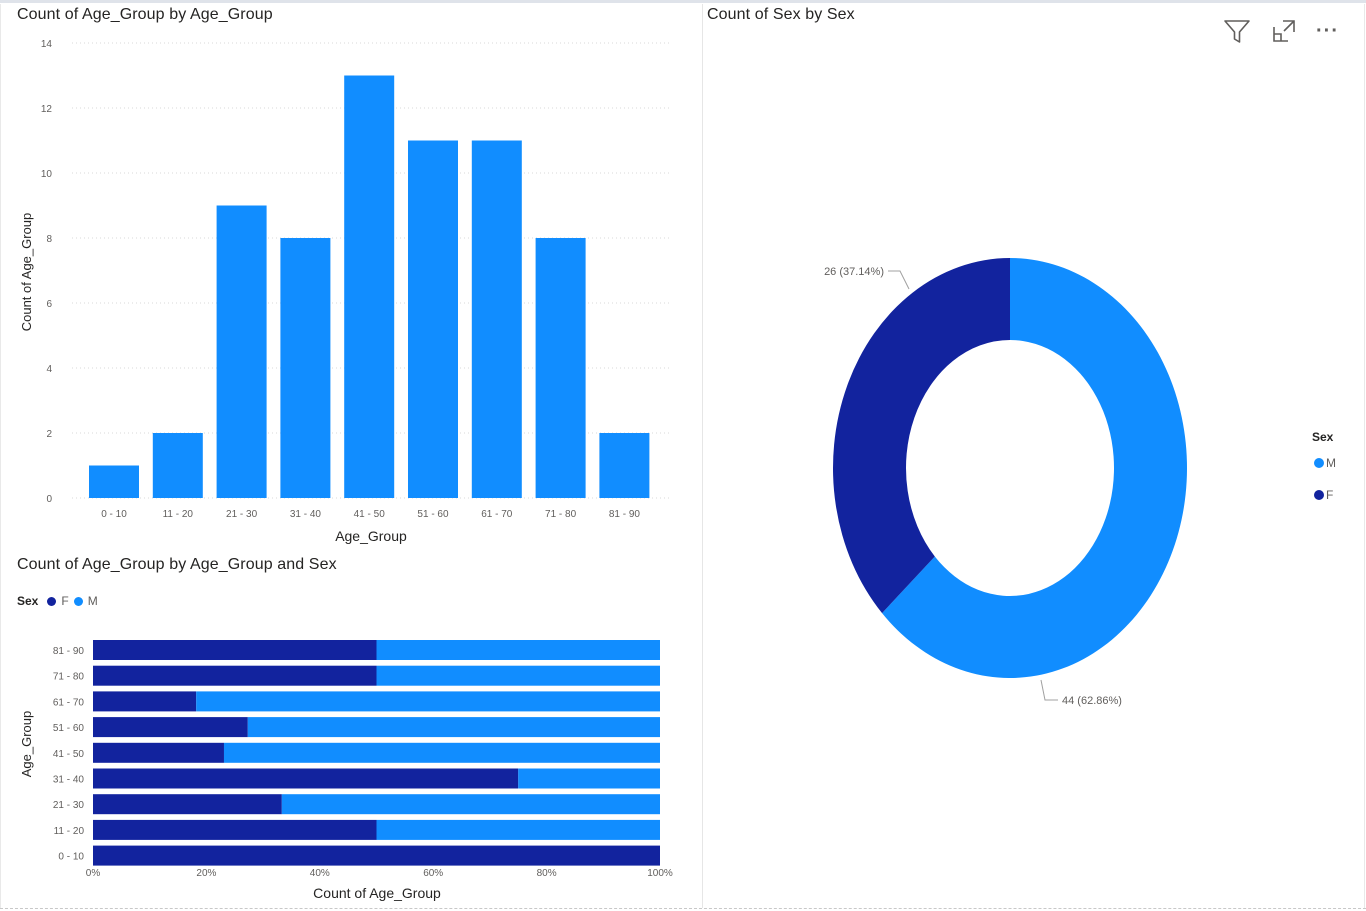 The width and height of the screenshot is (1366, 911). I want to click on legend-label: M, so click(1331, 463).